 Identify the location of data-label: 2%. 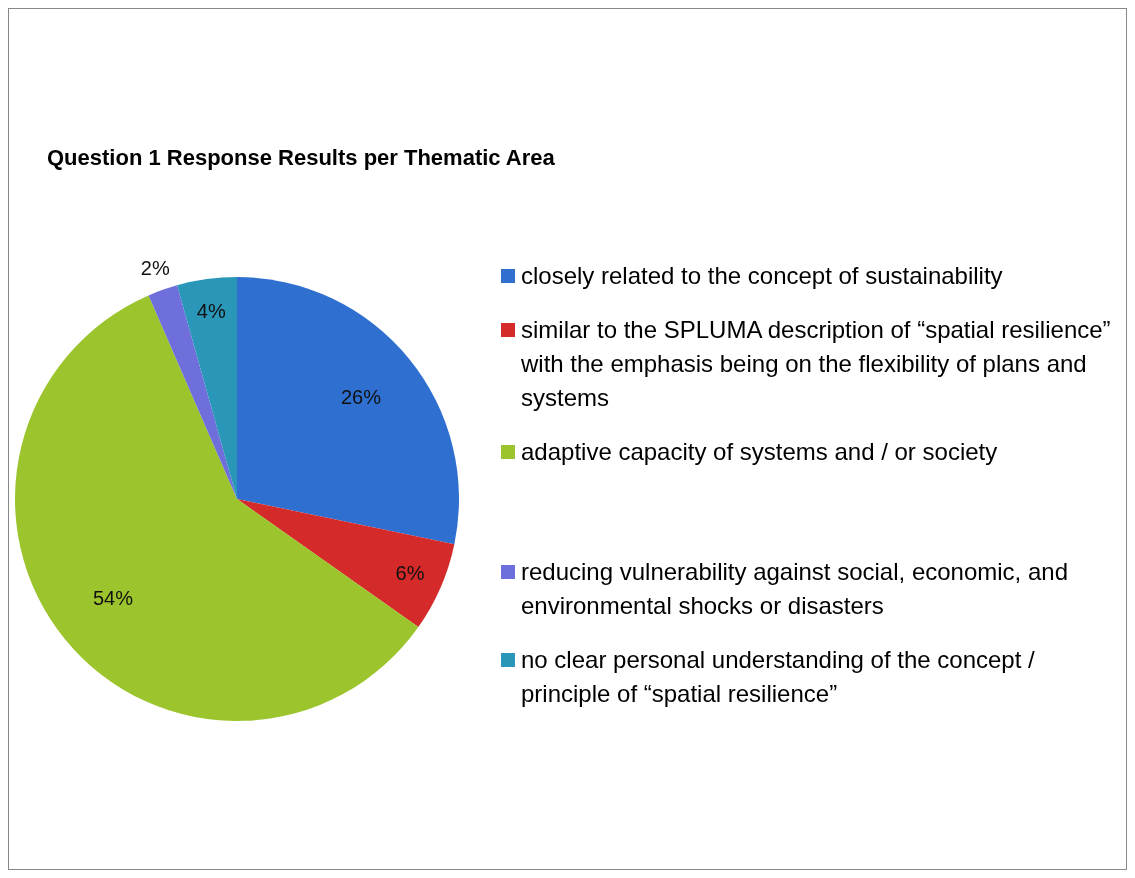
(155, 267).